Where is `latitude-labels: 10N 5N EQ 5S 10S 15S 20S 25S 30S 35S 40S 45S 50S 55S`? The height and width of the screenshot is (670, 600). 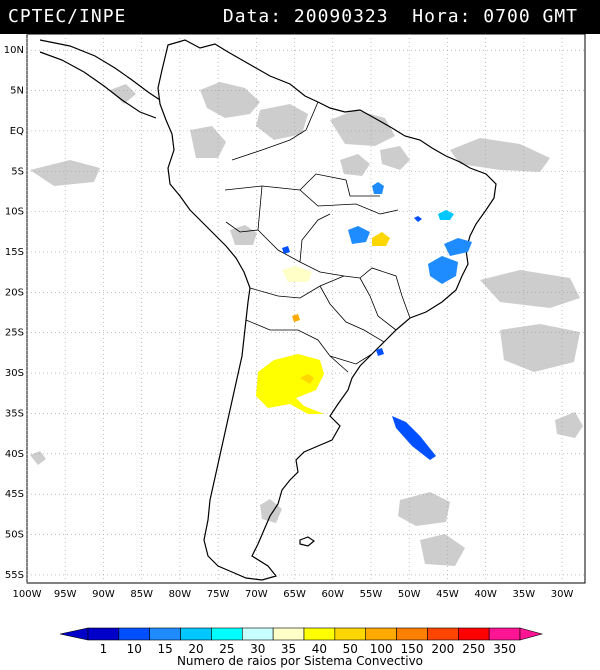
latitude-labels: 10N 5N EQ 5S 10S 15S 20S 25S 30S 35S 40S 45S 50S 55S is located at coordinates (14, 313).